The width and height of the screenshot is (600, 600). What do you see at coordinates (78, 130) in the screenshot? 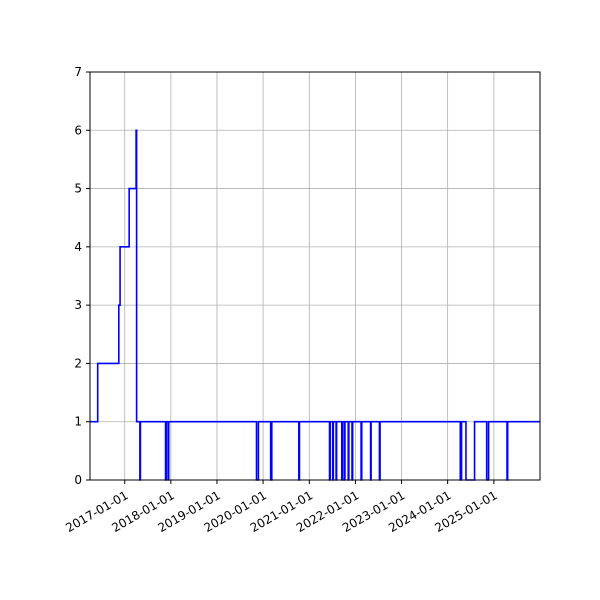
I see `y-tick-label: 6` at bounding box center [78, 130].